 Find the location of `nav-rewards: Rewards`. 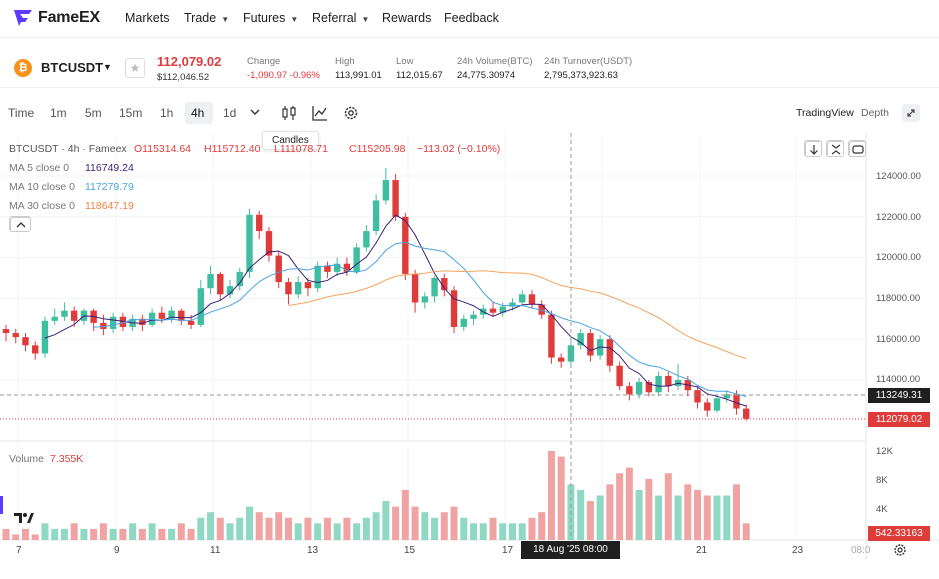

nav-rewards: Rewards is located at coordinates (406, 18).